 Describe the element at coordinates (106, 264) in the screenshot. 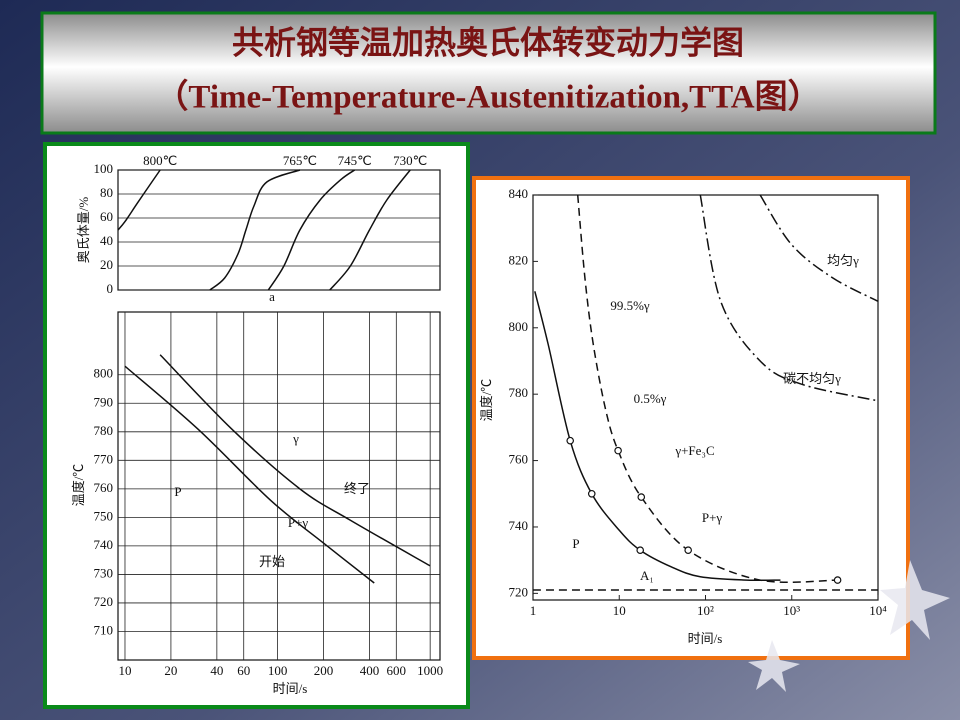

I see `y-tick-label: 20` at that location.